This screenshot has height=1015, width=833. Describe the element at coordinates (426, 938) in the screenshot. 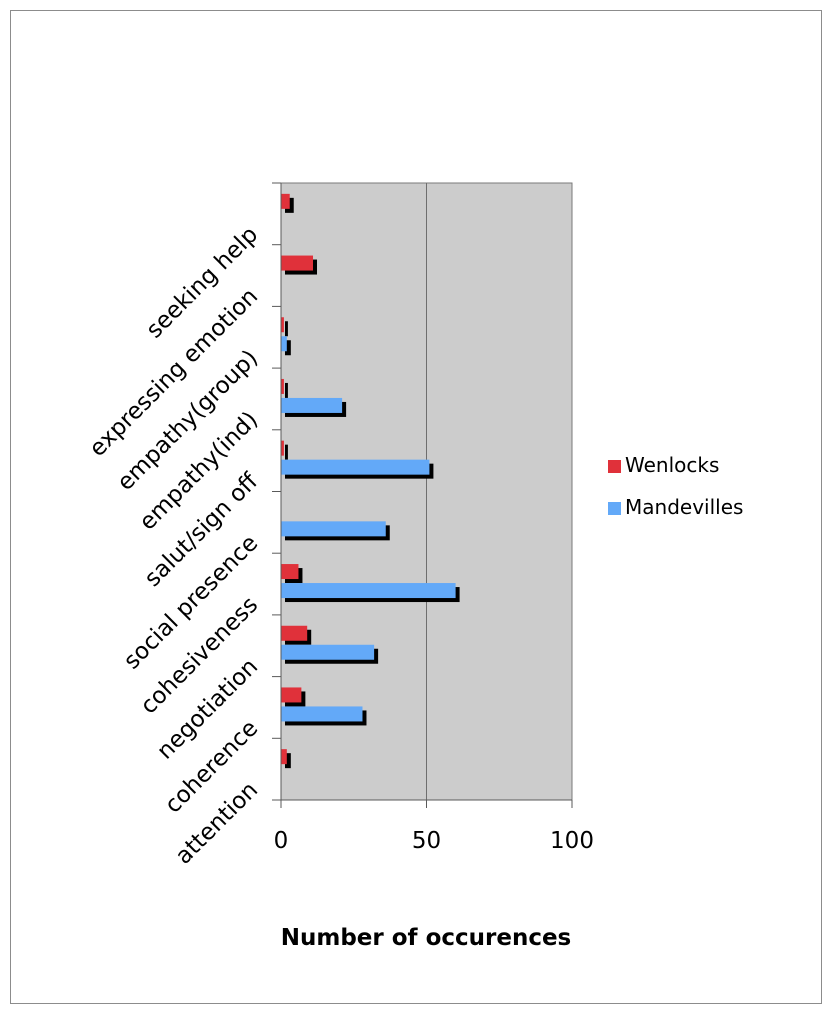

I see `x-axis-title: Number of occurences` at that location.